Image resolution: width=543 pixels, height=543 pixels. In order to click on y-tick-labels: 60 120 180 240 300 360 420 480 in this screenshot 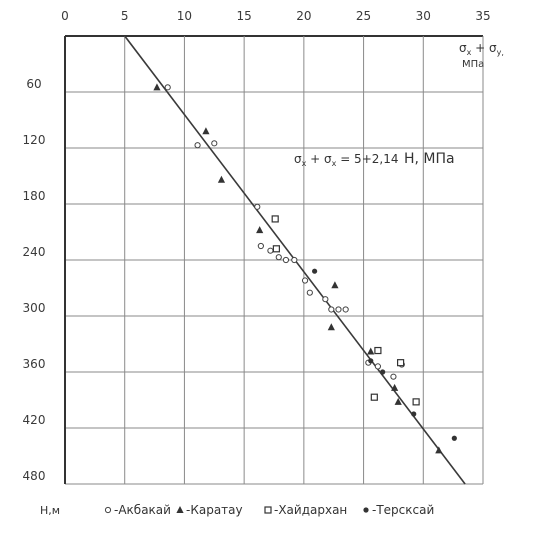, I will do `click(34, 280)`.